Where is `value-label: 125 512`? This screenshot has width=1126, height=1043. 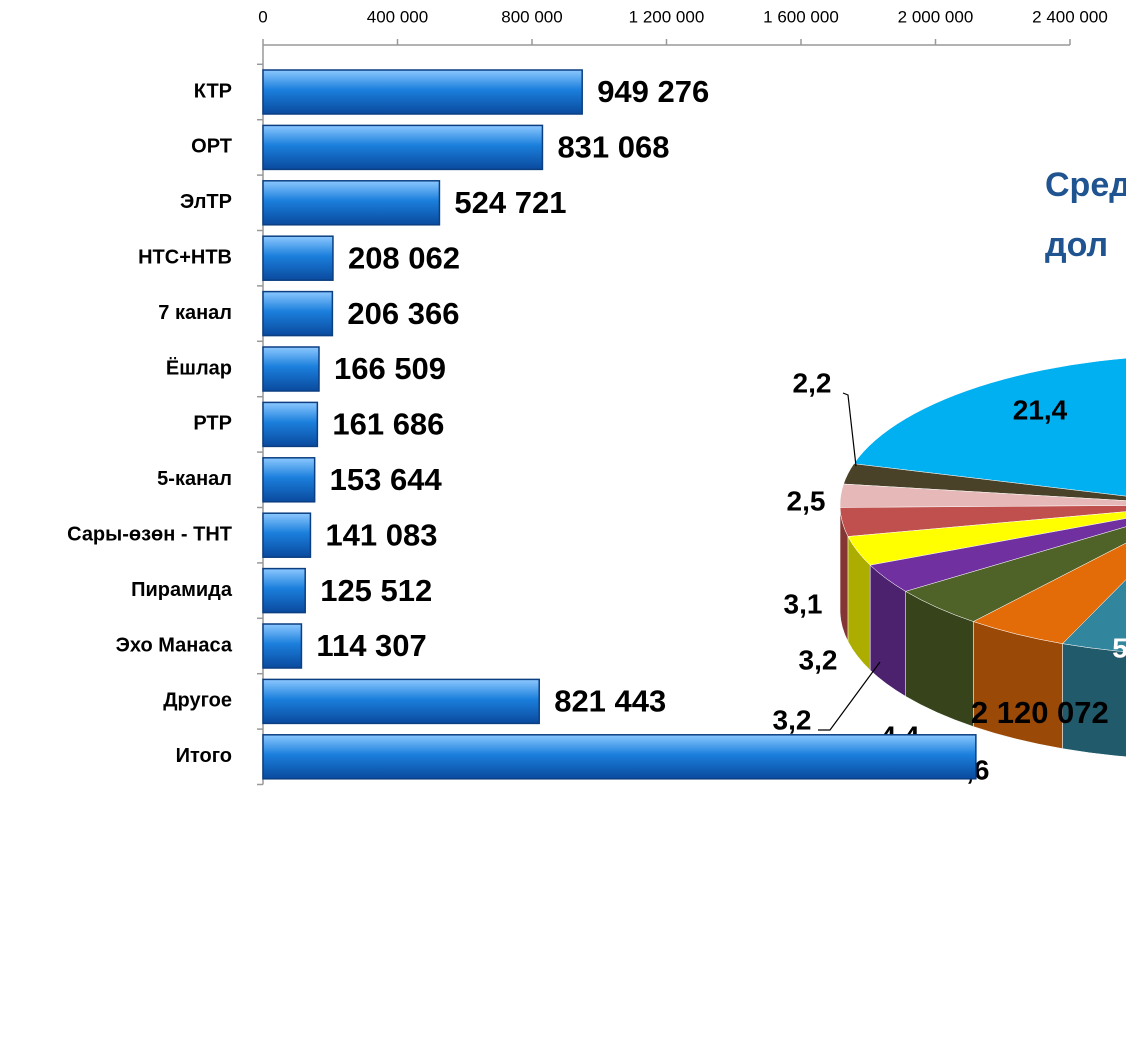 value-label: 125 512 is located at coordinates (376, 590).